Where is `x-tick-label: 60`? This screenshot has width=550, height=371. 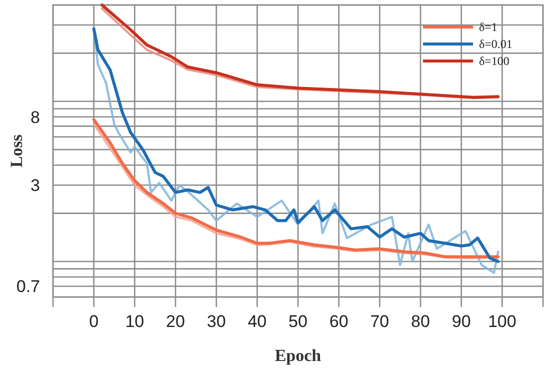 x-tick-label: 60 is located at coordinates (338, 321).